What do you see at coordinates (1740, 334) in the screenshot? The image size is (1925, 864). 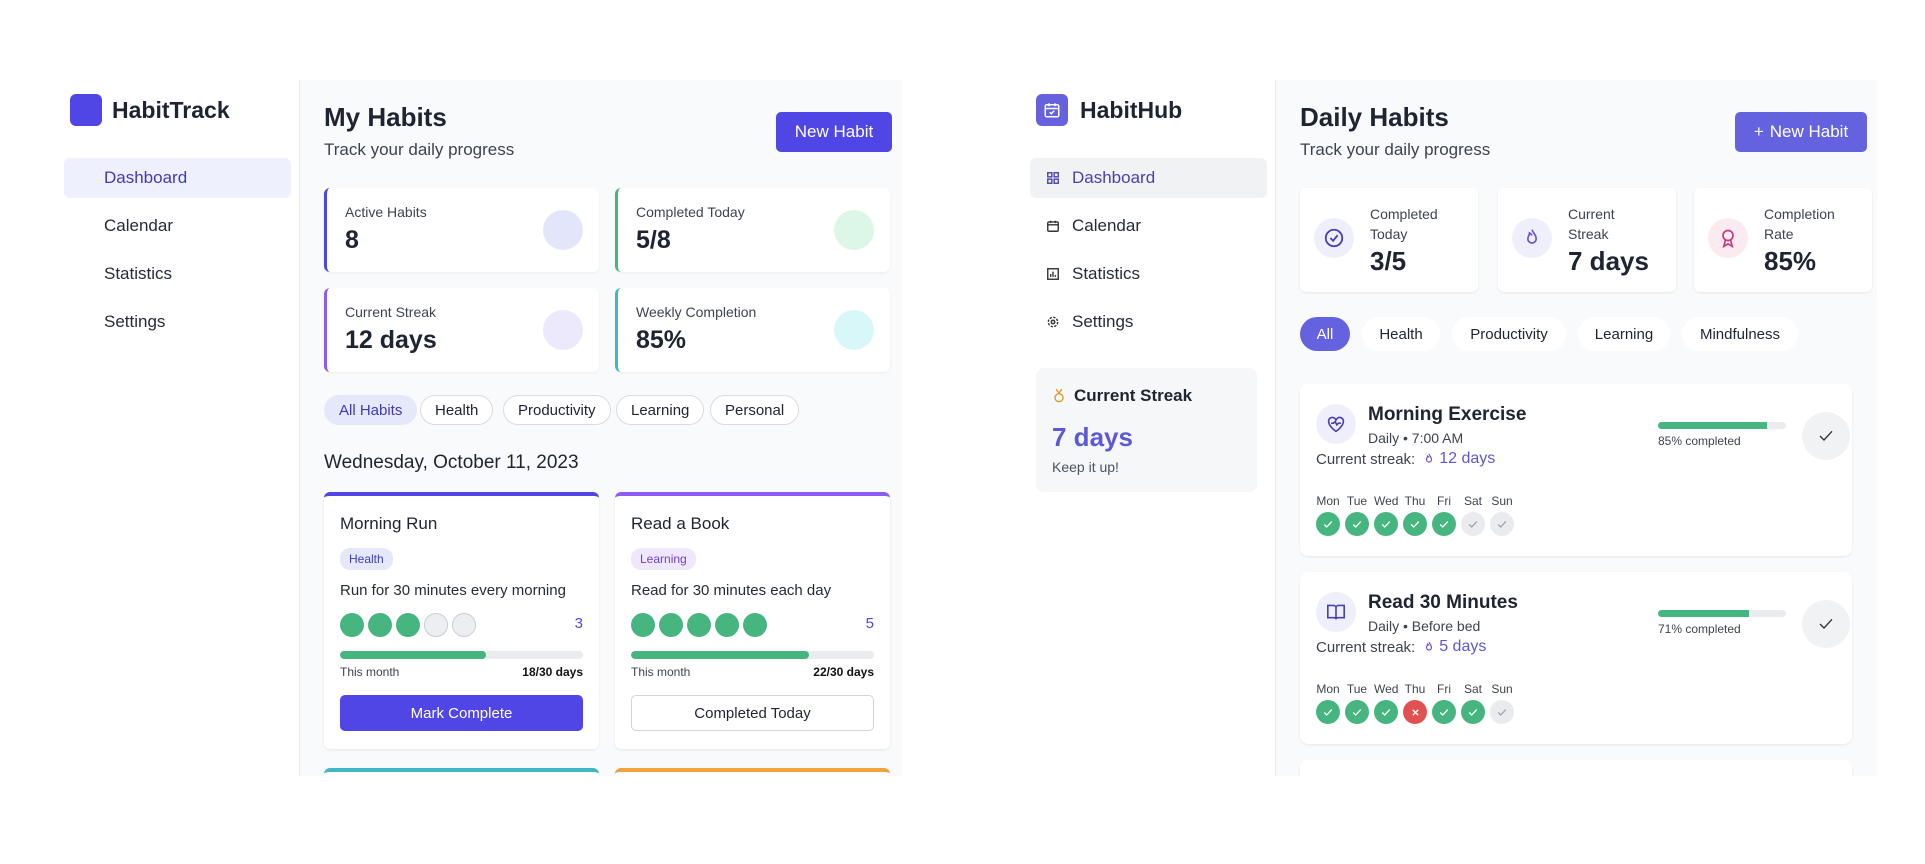 I see `filter-mindfulness: Mindfulness` at bounding box center [1740, 334].